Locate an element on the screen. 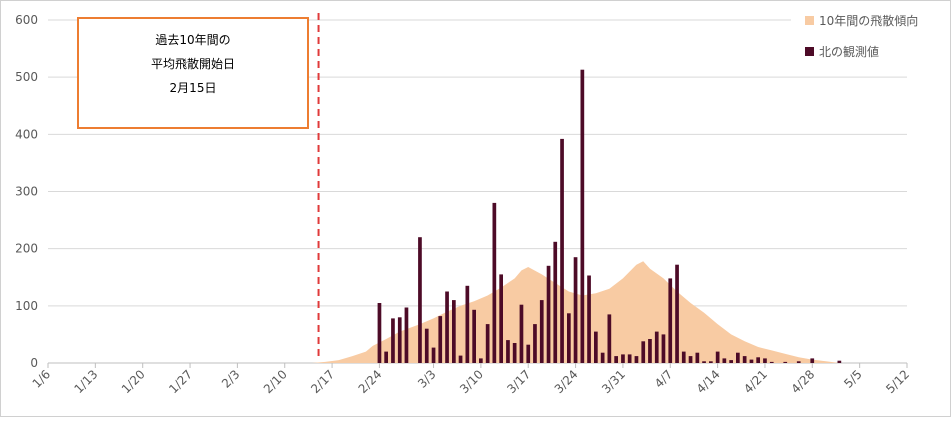  x-tick-label: 2/10 is located at coordinates (275, 381).